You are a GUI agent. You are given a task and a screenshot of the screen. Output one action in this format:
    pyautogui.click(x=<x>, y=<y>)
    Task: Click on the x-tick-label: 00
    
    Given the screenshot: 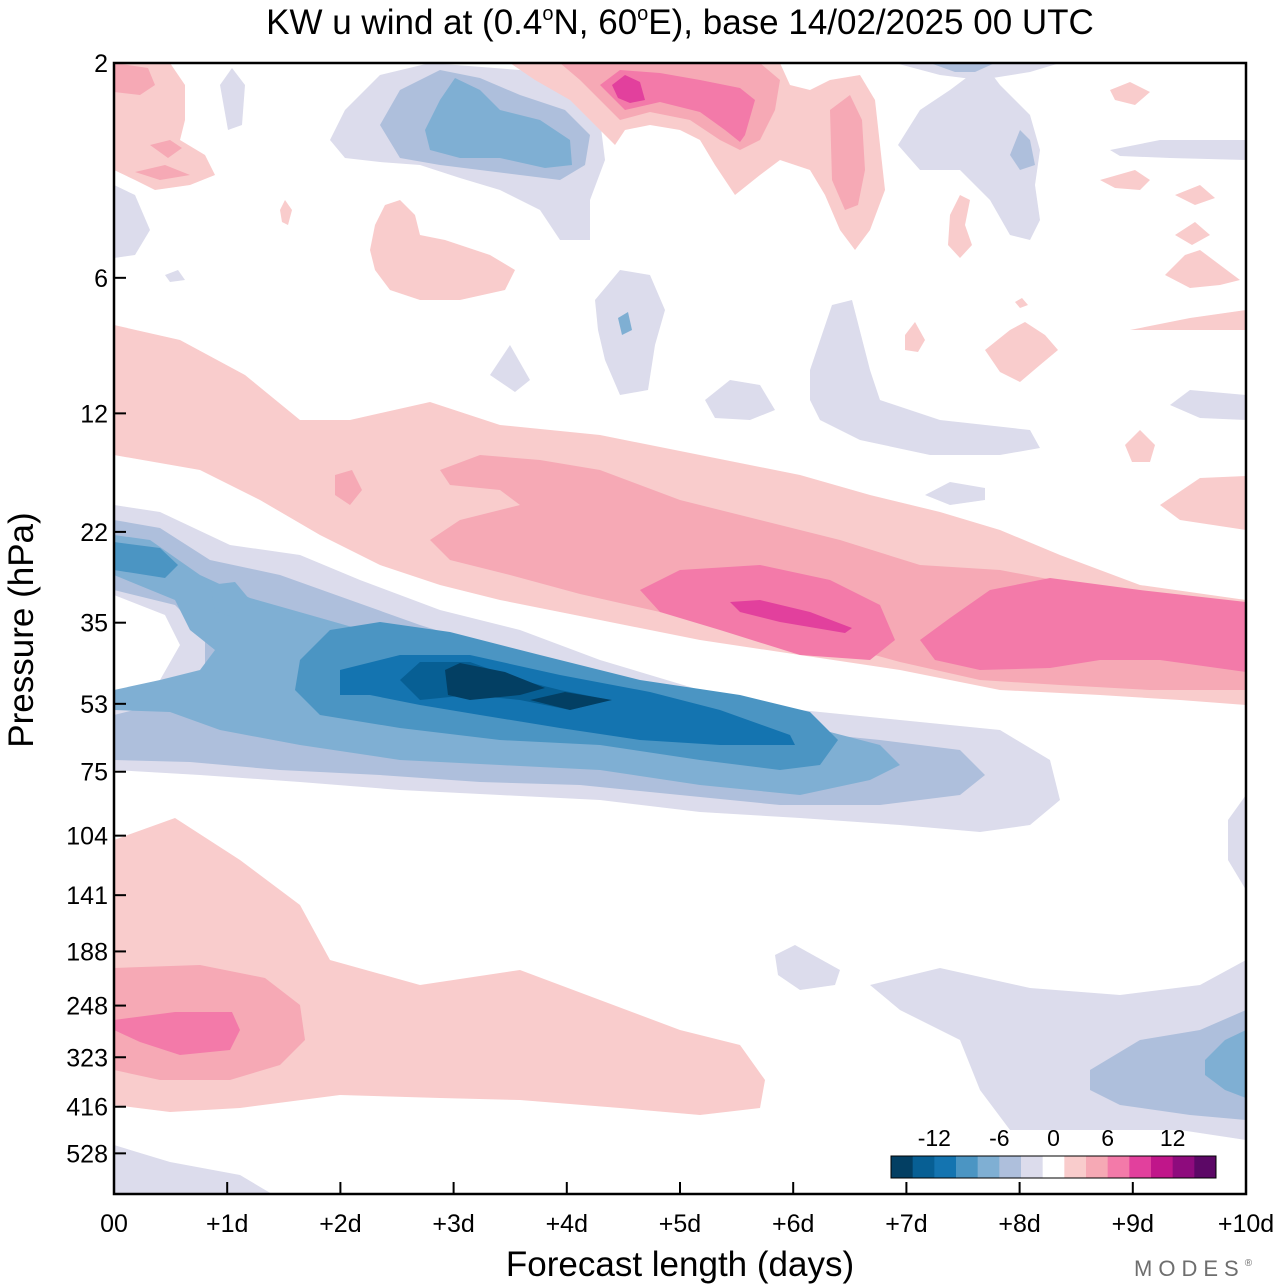 What is the action you would take?
    pyautogui.click(x=114, y=1224)
    